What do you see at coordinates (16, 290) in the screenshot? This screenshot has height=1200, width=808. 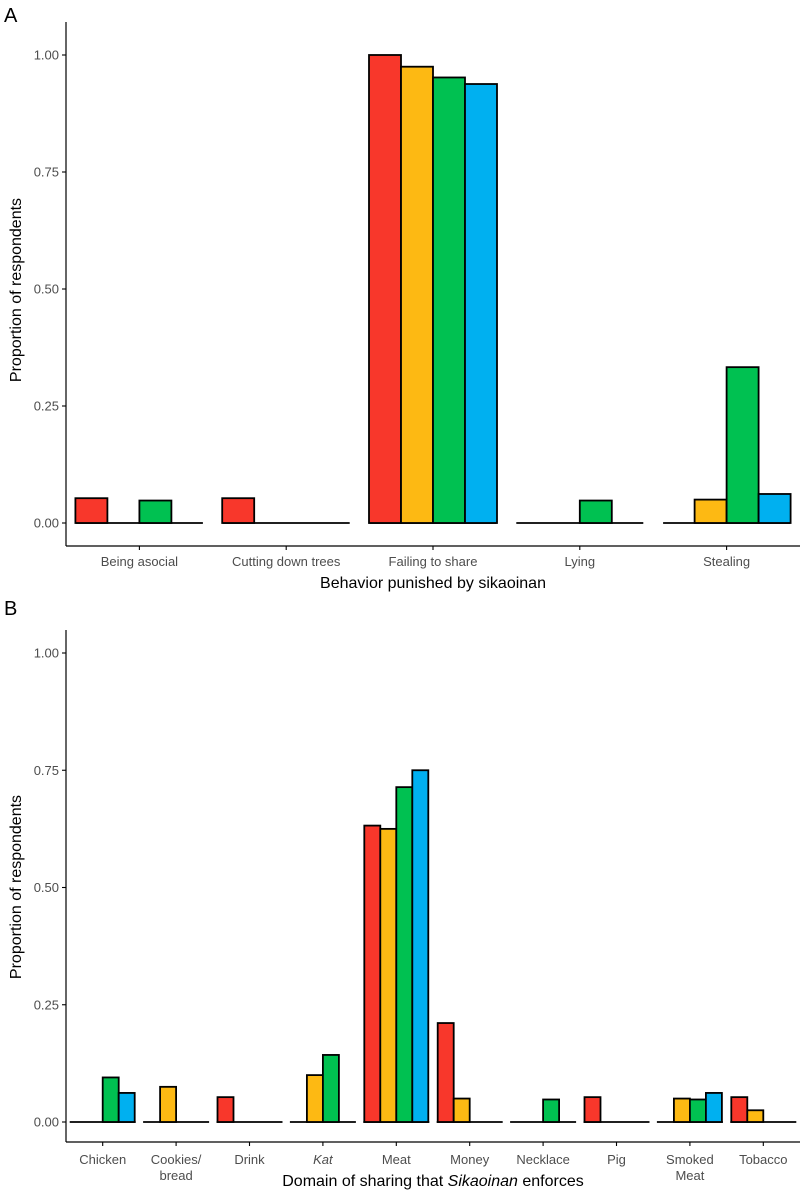 I see `panel-a-ylabel: Proportion of respondents` at bounding box center [16, 290].